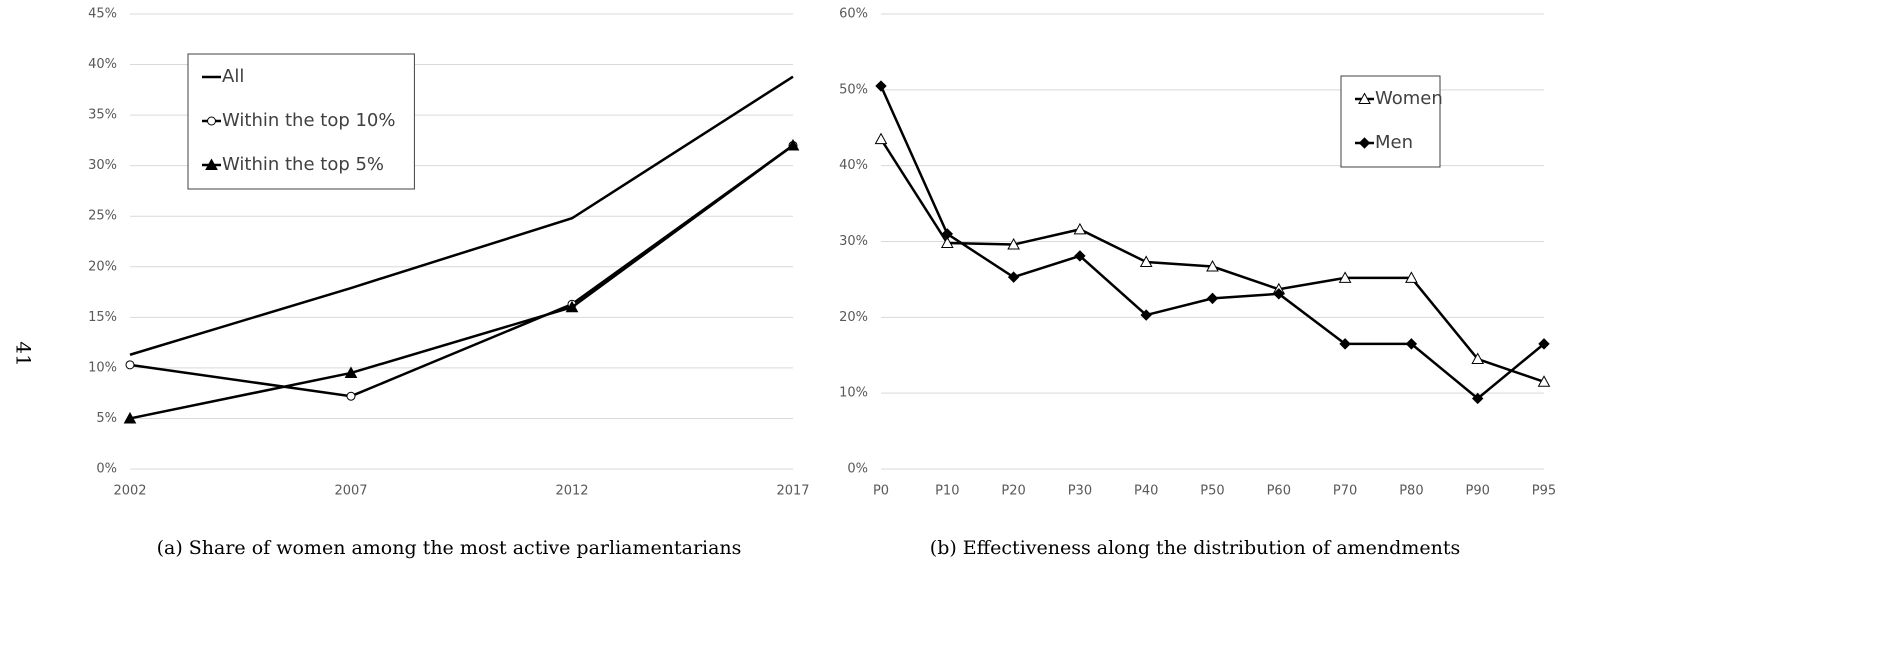  What do you see at coordinates (1394, 142) in the screenshot?
I see `legend-label: Men` at bounding box center [1394, 142].